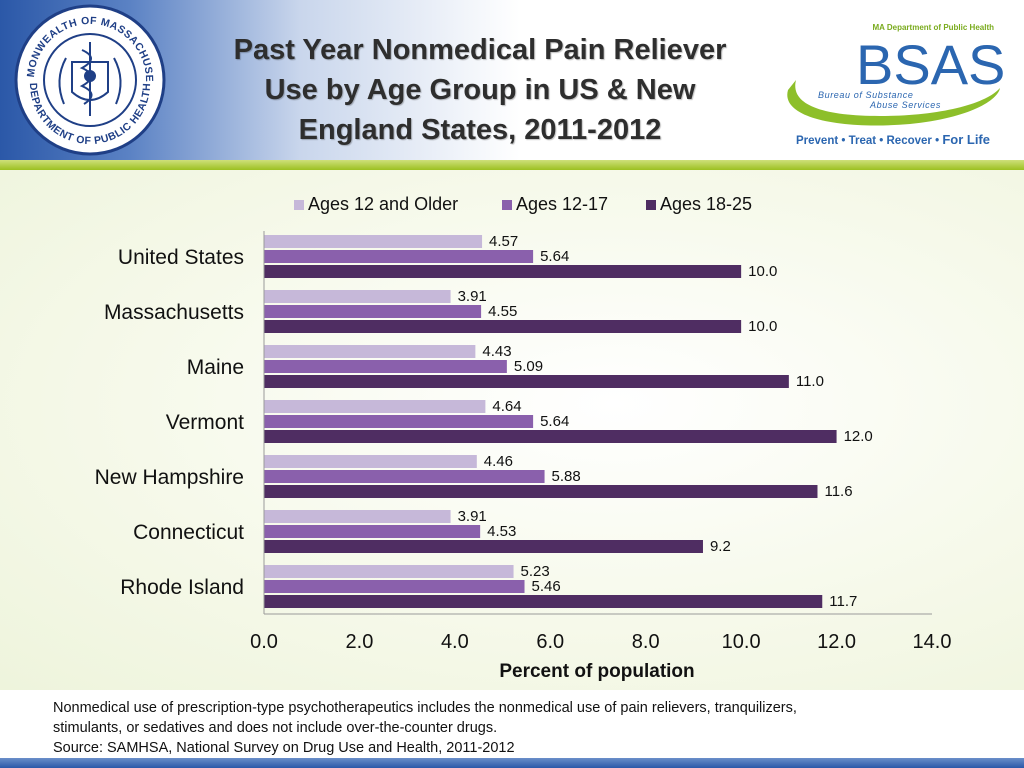 Image resolution: width=1024 pixels, height=768 pixels. What do you see at coordinates (838, 491) in the screenshot?
I see `bar-label-4-2: 11.6` at bounding box center [838, 491].